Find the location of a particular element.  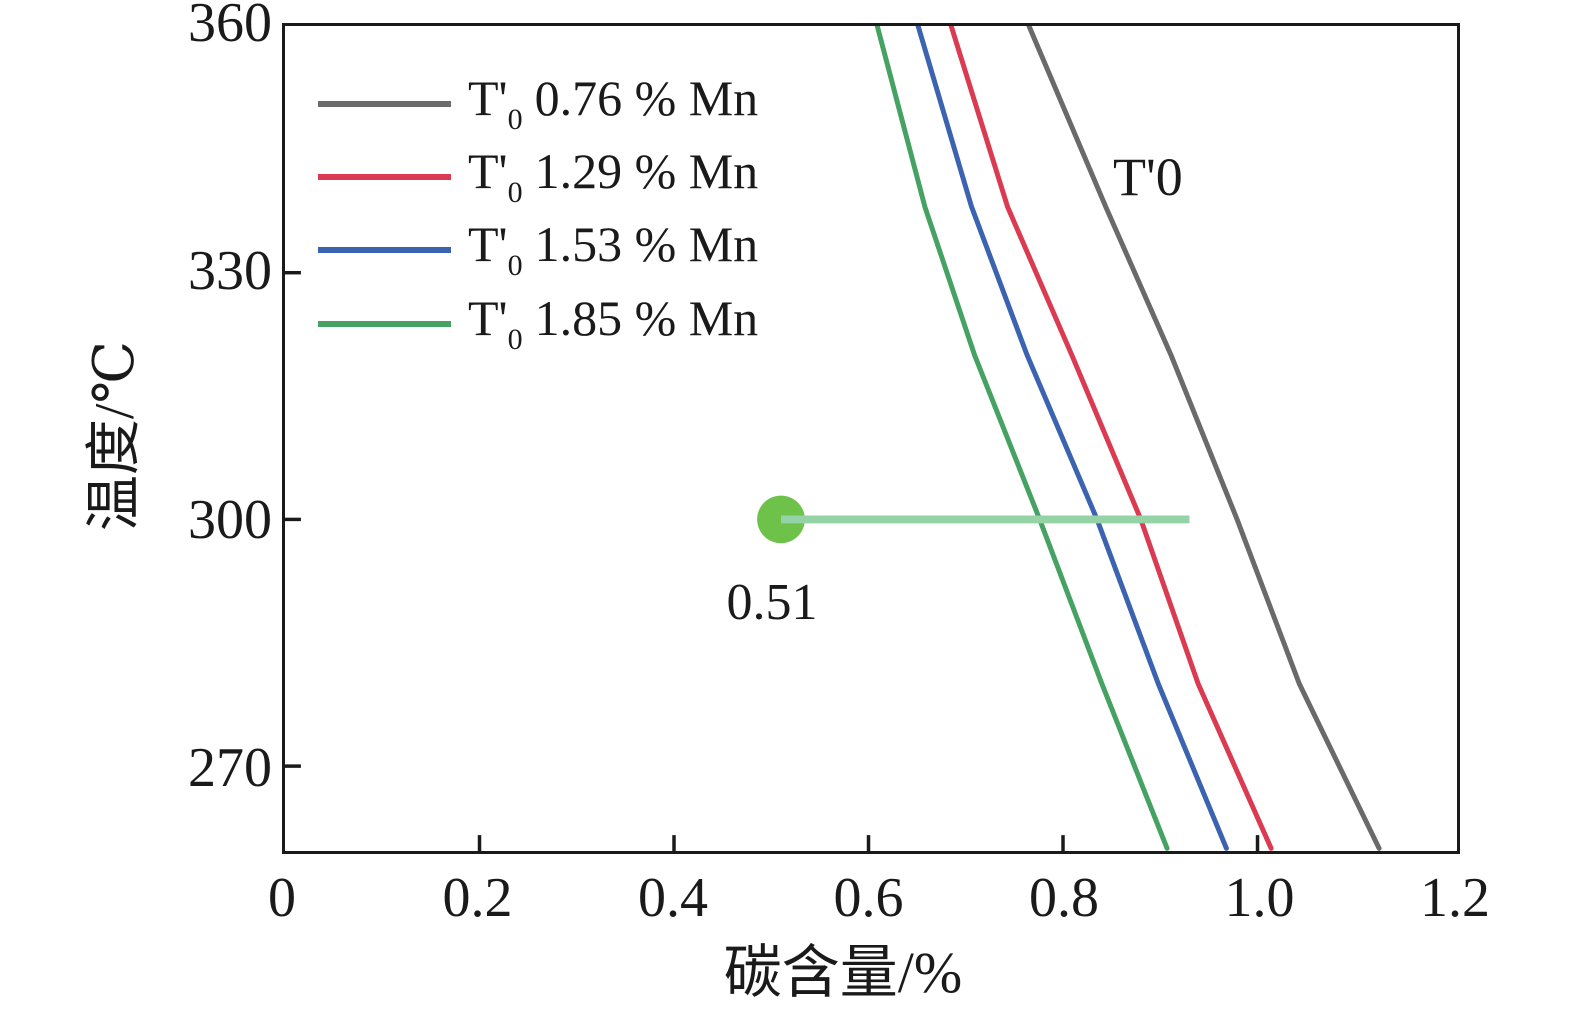

legend-swatch-blue is located at coordinates (384, 250).